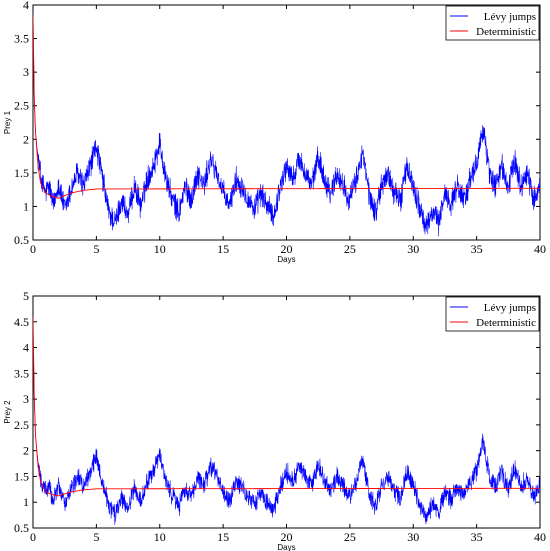 The image size is (550, 551). I want to click on y-axis-label: Prey 2, so click(7, 412).